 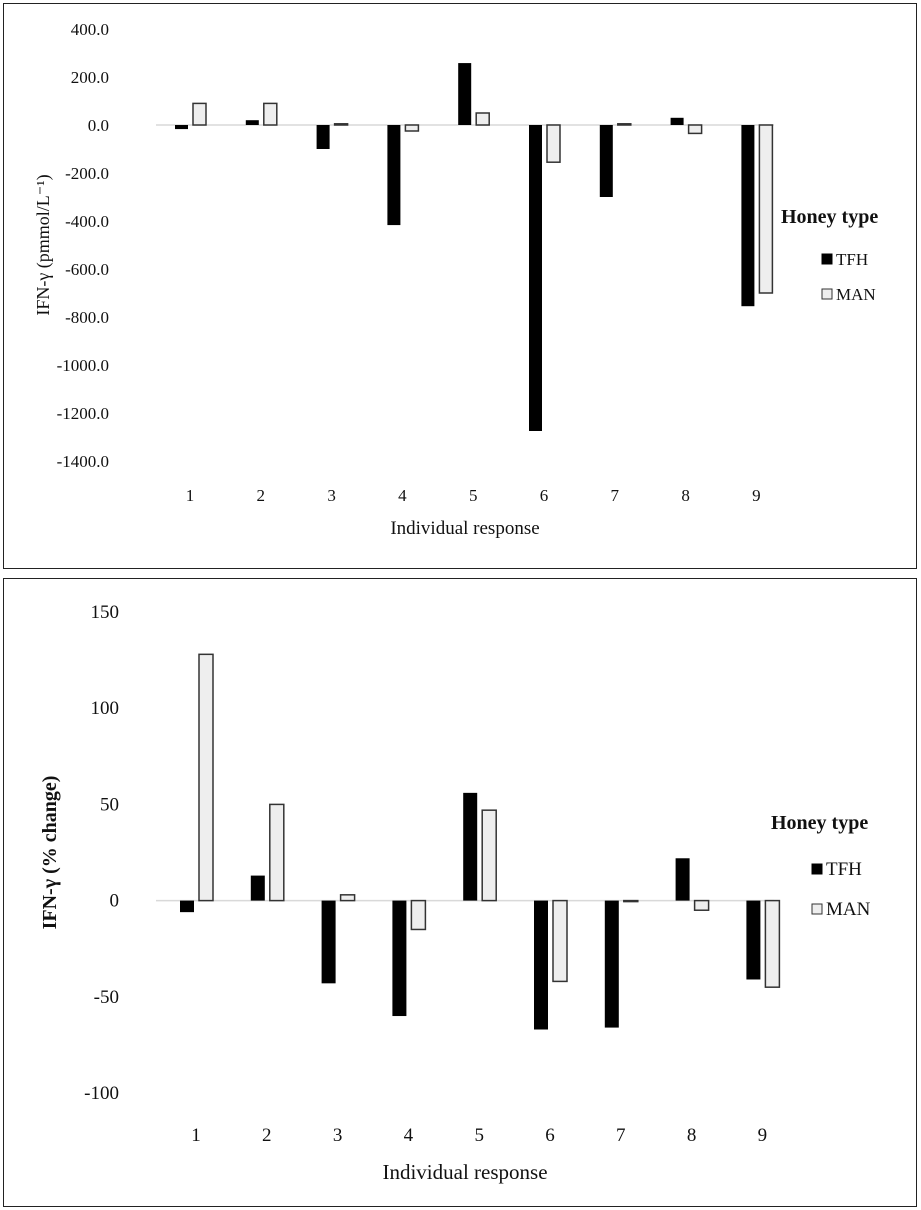 I want to click on y-tick-label: -200.0, so click(x=87, y=173).